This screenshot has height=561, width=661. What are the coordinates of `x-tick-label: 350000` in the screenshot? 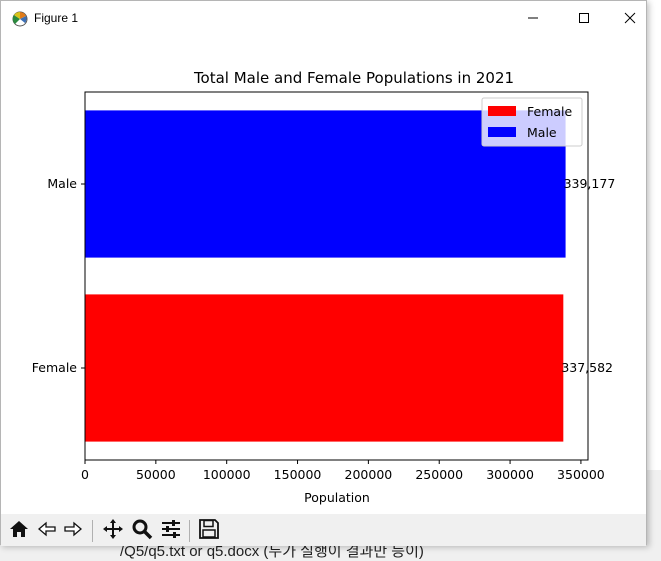 It's located at (581, 474).